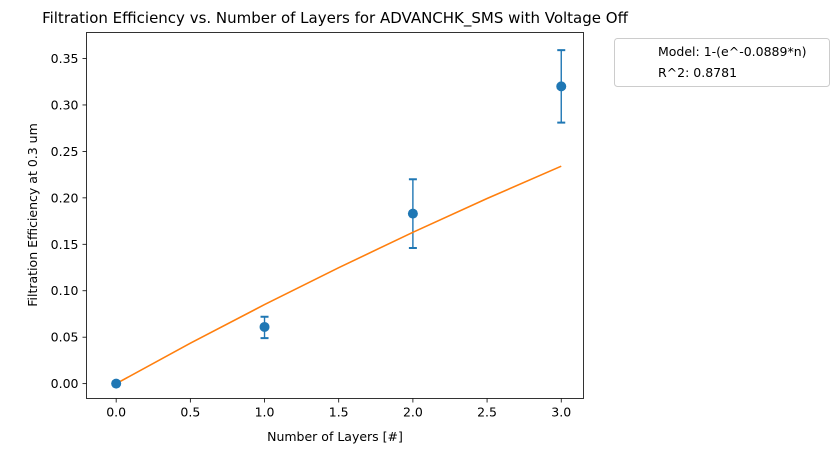 This screenshot has height=455, width=839. What do you see at coordinates (339, 412) in the screenshot?
I see `x-tick-label: 1.5` at bounding box center [339, 412].